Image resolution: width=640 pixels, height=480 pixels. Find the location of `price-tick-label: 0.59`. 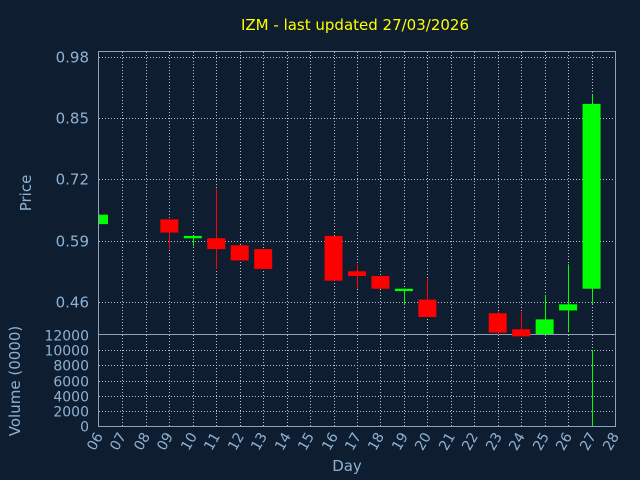

price-tick-label: 0.59 is located at coordinates (72, 242).